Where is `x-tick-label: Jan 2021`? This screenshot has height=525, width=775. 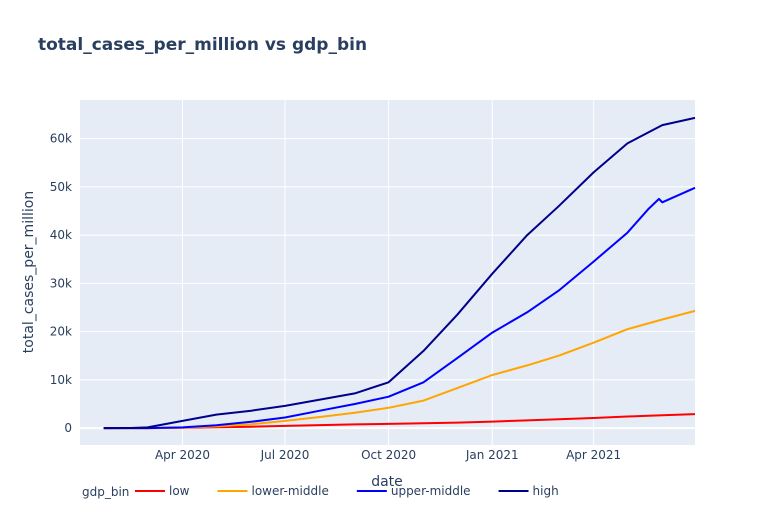
x-tick-label: Jan 2021 is located at coordinates (492, 455).